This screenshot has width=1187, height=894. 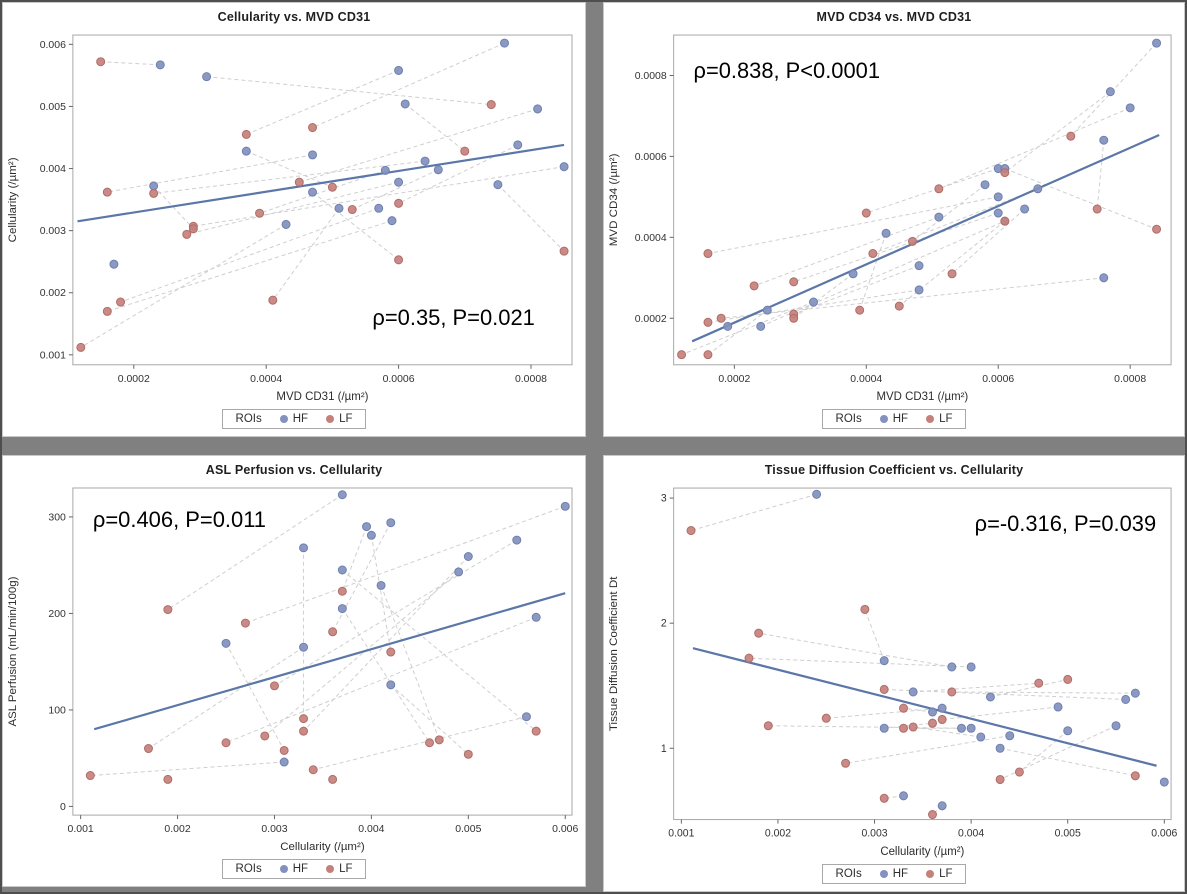 What do you see at coordinates (681, 834) in the screenshot?
I see `x-tick-label: 0.001` at bounding box center [681, 834].